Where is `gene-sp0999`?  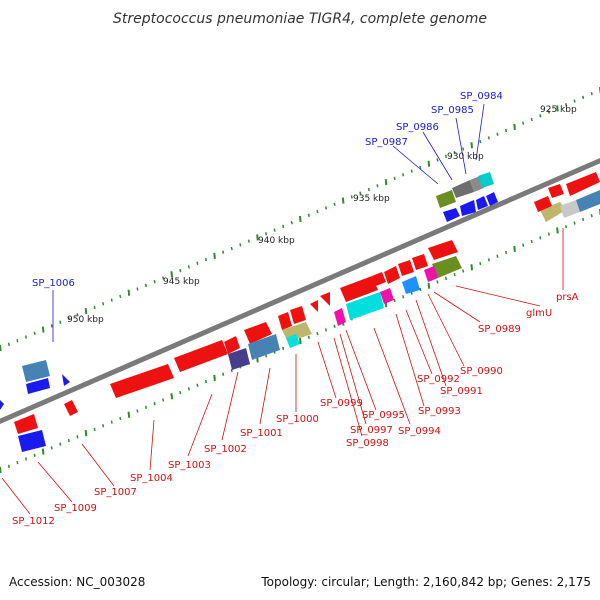 gene-sp0999 is located at coordinates (340, 317).